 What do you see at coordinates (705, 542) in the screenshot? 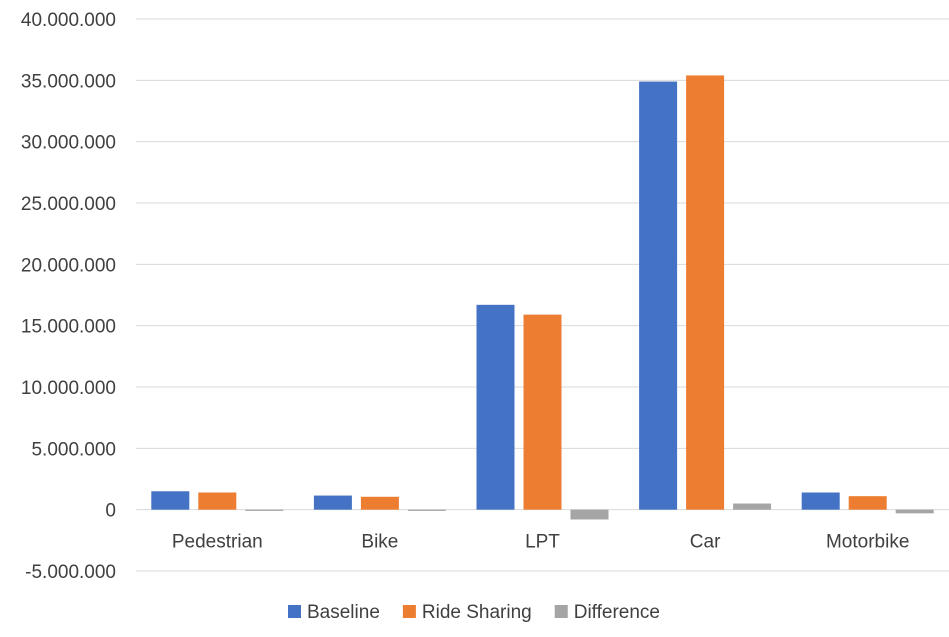
I see `x-category-label: Car` at bounding box center [705, 542].